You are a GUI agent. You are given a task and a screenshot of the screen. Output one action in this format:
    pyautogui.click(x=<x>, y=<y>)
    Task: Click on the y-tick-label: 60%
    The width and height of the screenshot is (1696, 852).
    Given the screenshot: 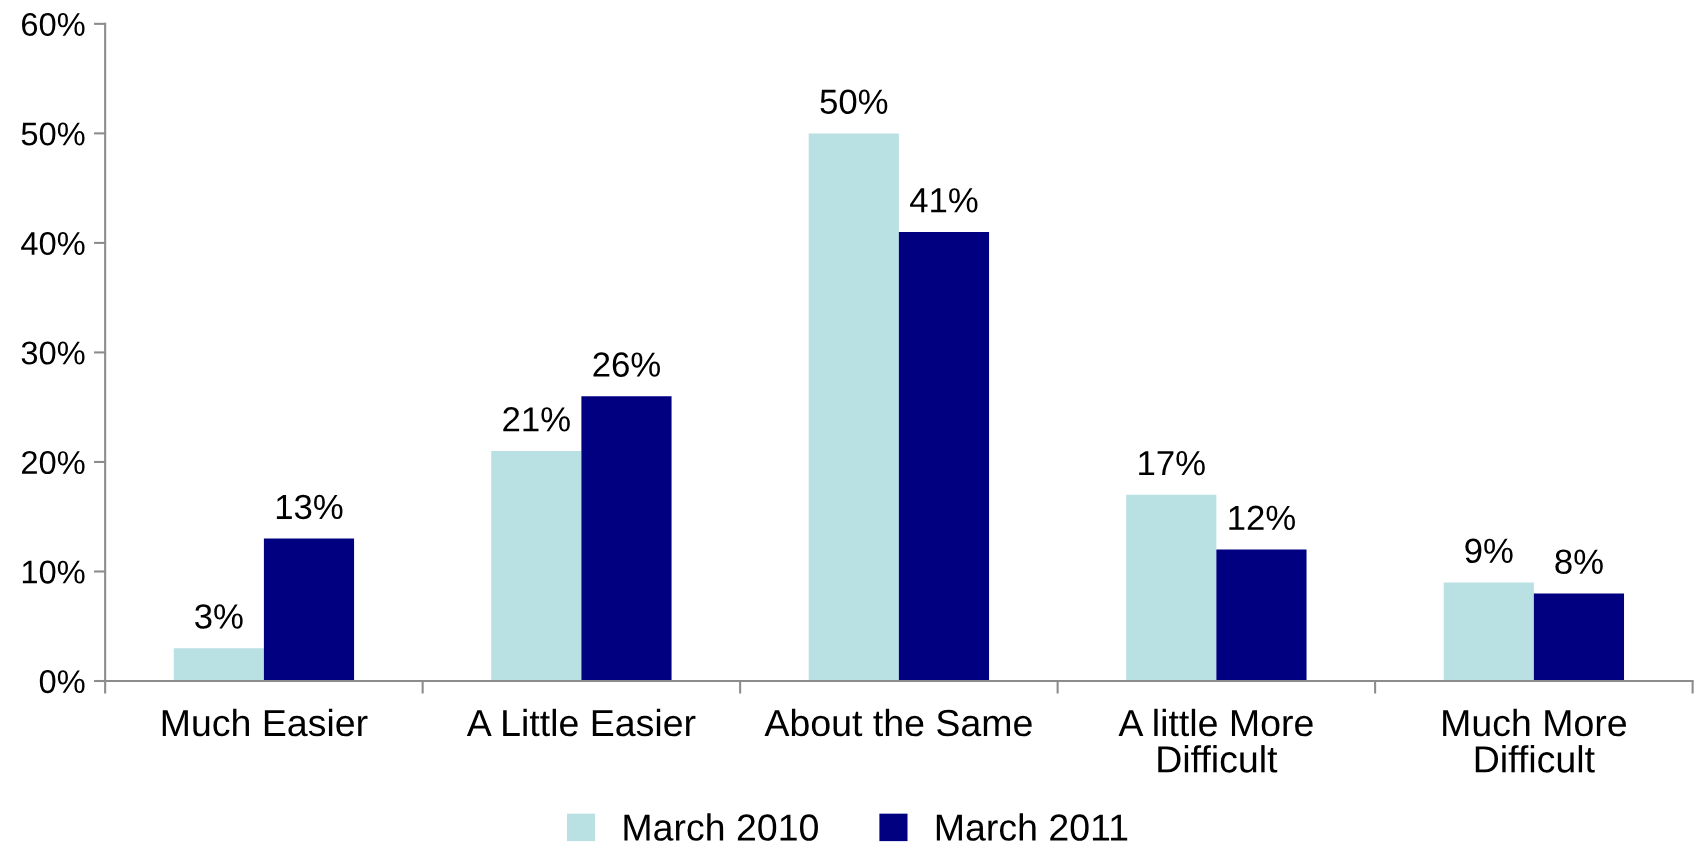 What is the action you would take?
    pyautogui.click(x=53, y=24)
    